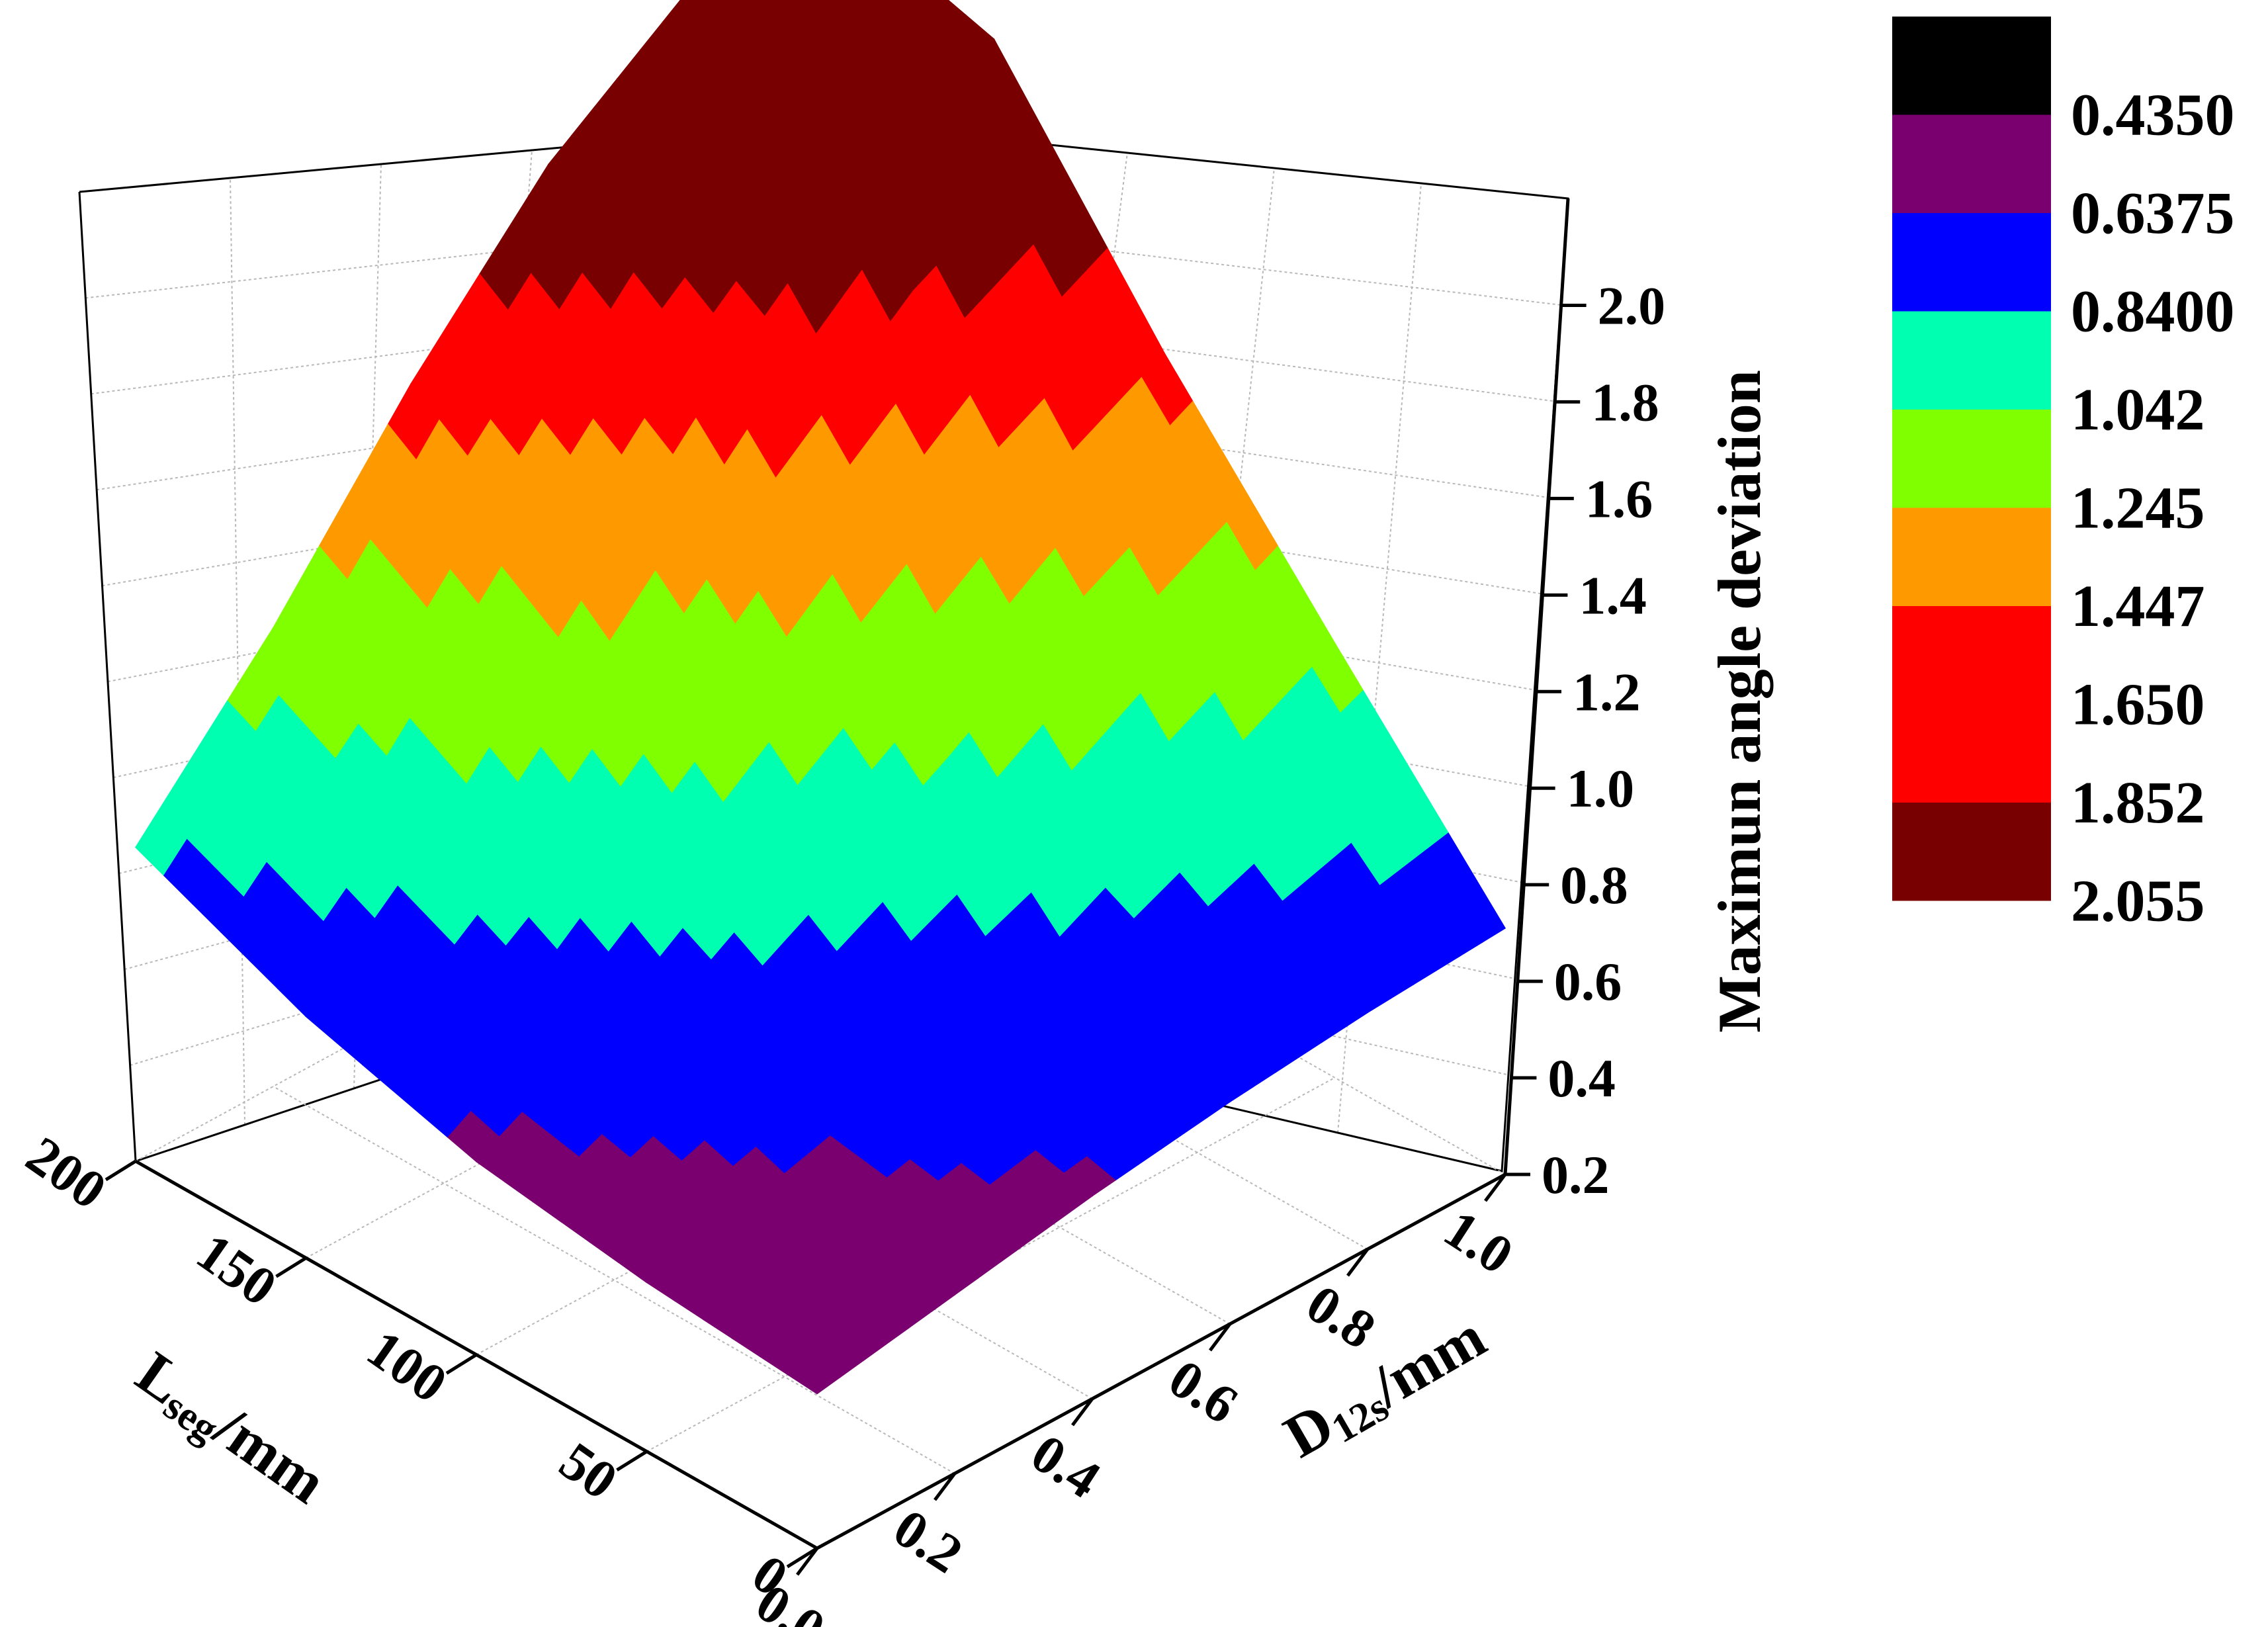 This screenshot has height=1627, width=2268. I want to click on floor-gridline-x, so click(991, 1264).